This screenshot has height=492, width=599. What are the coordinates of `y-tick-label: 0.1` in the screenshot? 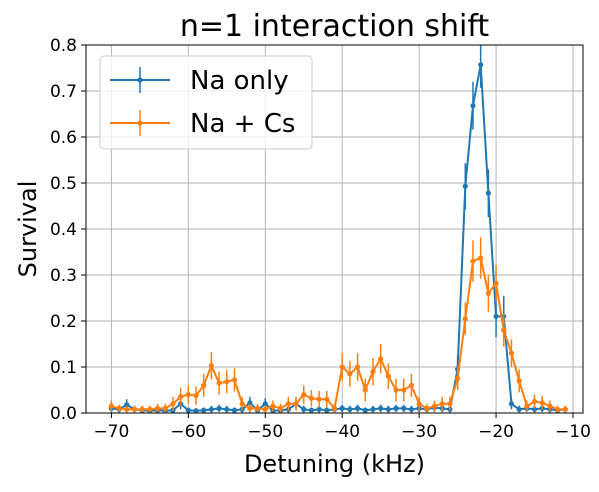 It's located at (63, 368).